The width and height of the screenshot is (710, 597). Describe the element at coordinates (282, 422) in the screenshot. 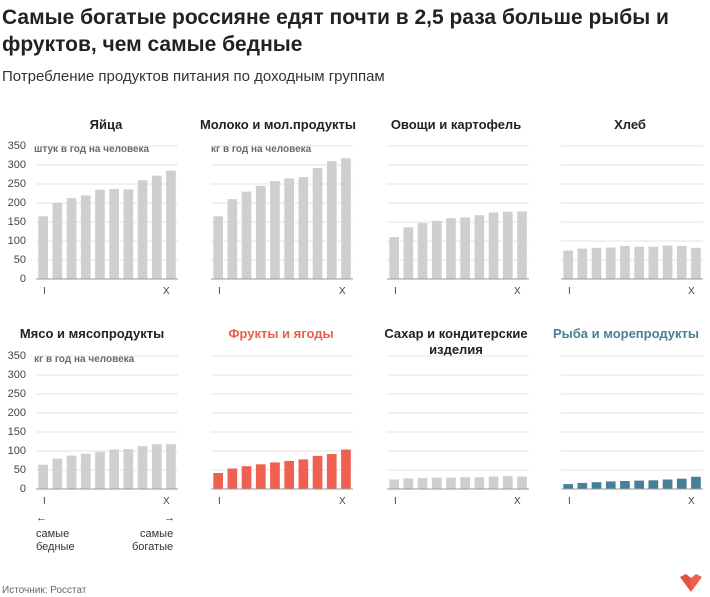

I see `chart-fruits` at that location.